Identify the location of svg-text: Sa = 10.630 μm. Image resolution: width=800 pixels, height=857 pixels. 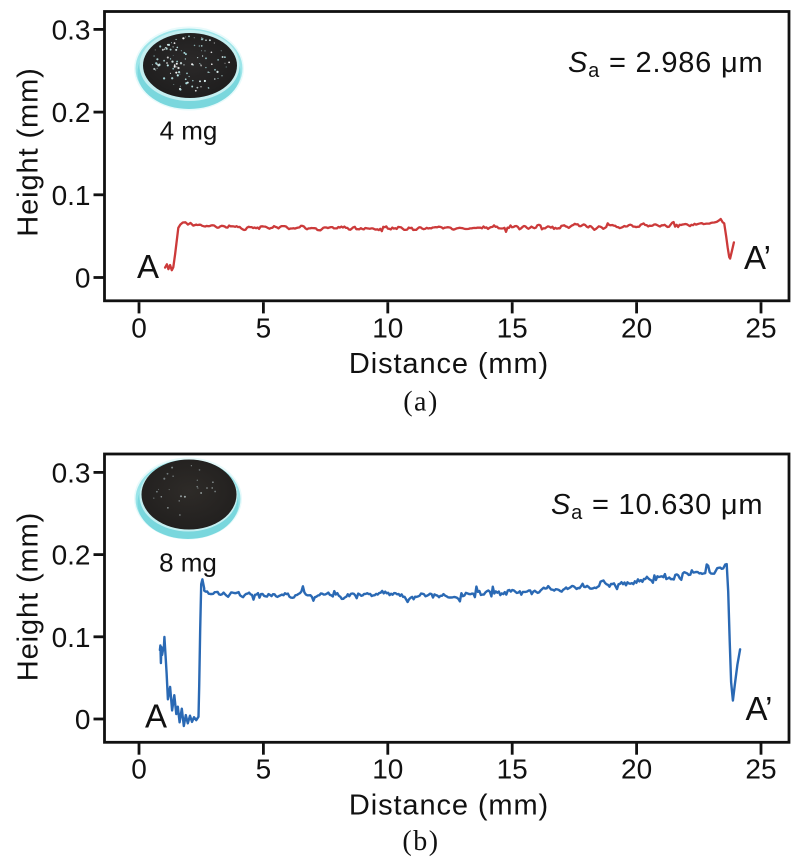
(657, 506).